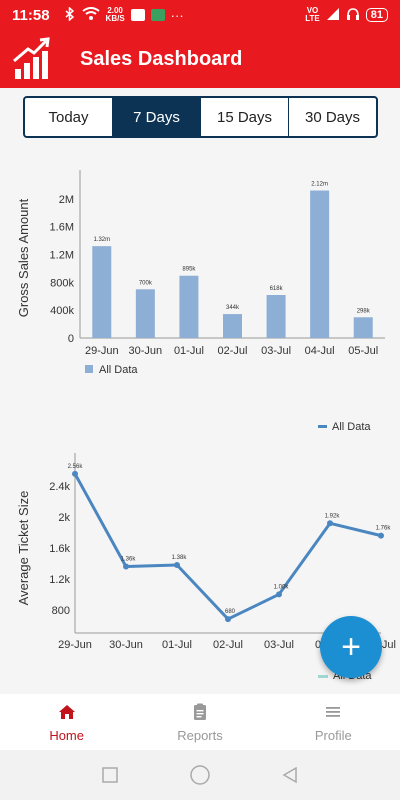 The width and height of the screenshot is (400, 800). What do you see at coordinates (180, 558) in the screenshot?
I see `point-data-label: 1.38k` at bounding box center [180, 558].